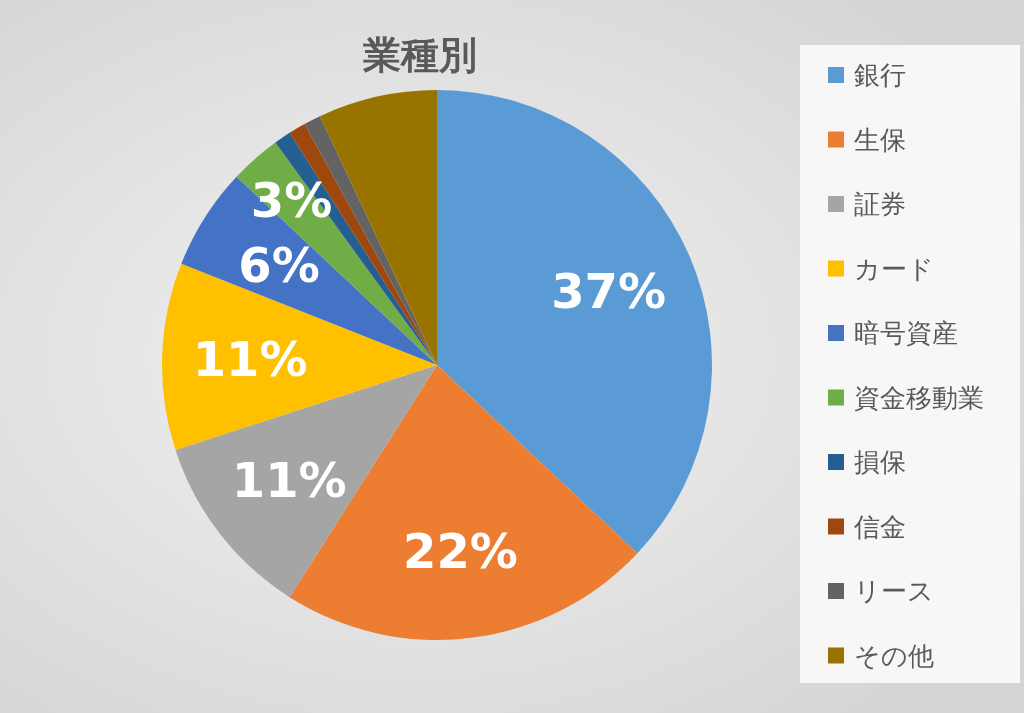  Describe the element at coordinates (894, 655) in the screenshot. I see `legend-label: その他` at that location.